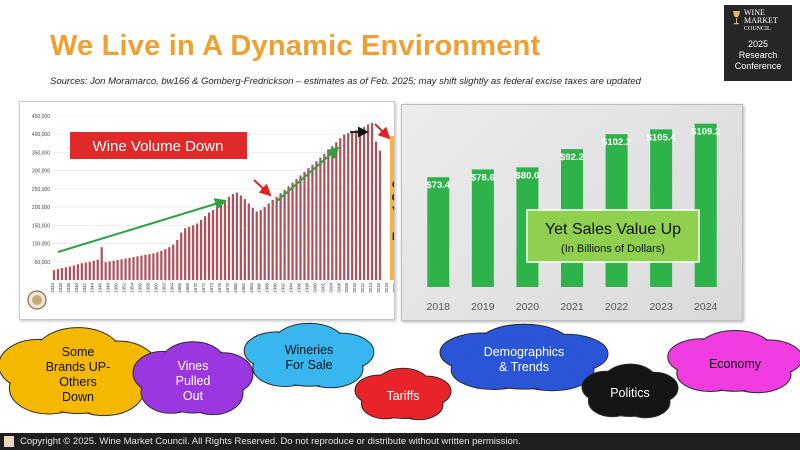 The width and height of the screenshot is (800, 450). I want to click on x-tick-label: 1980, so click(235, 287).